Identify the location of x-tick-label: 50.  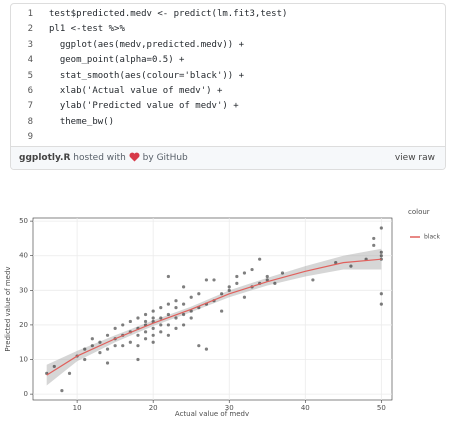
(381, 408).